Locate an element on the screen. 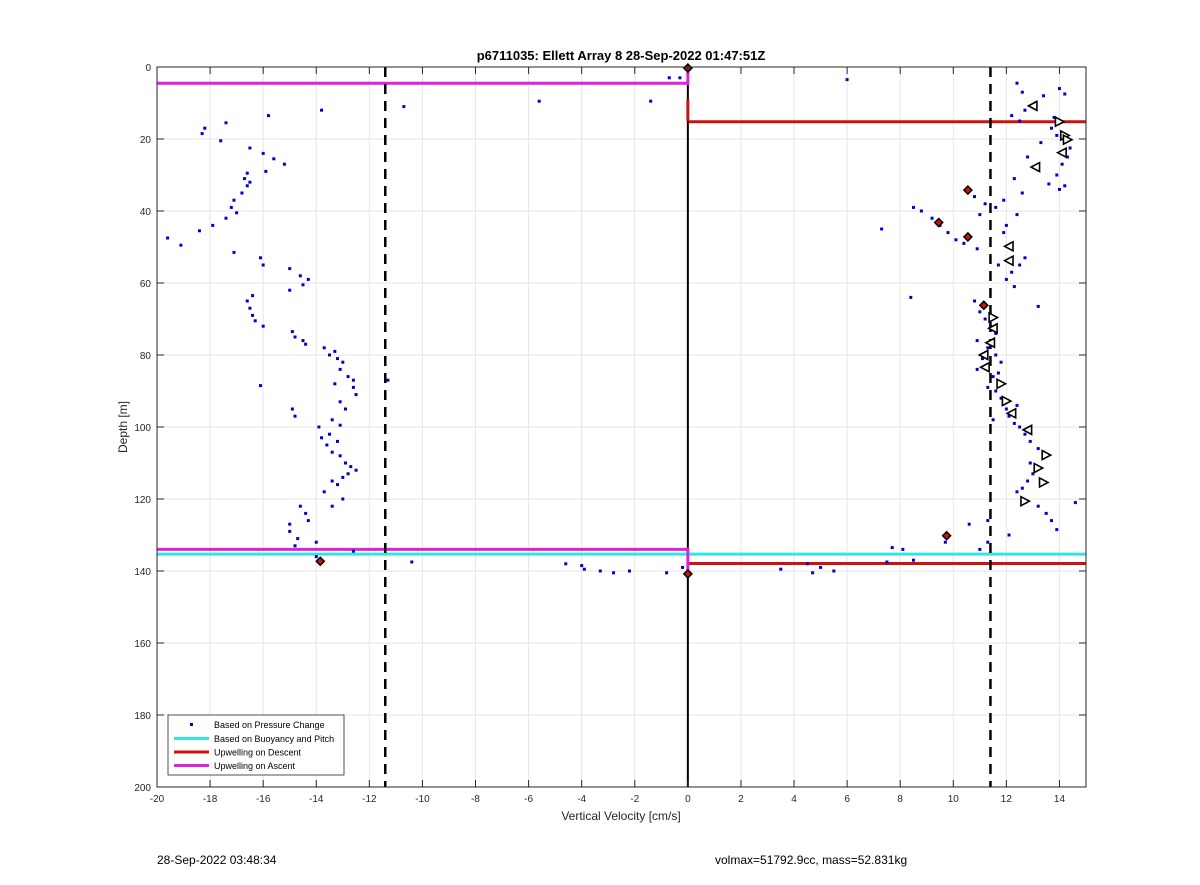 The width and height of the screenshot is (1200, 885). x-tick-label: -12 is located at coordinates (369, 799).